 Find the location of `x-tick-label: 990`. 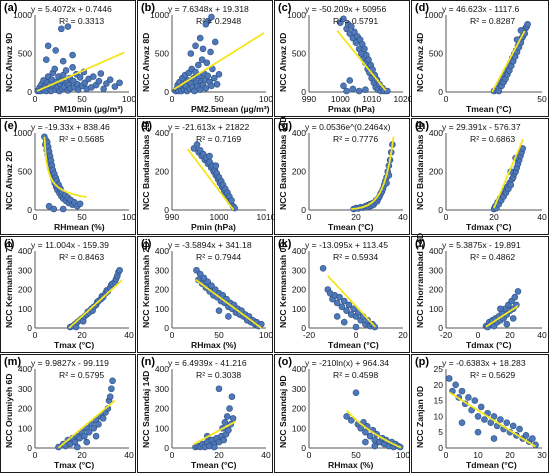

x-tick-label: 990 is located at coordinates (172, 217).